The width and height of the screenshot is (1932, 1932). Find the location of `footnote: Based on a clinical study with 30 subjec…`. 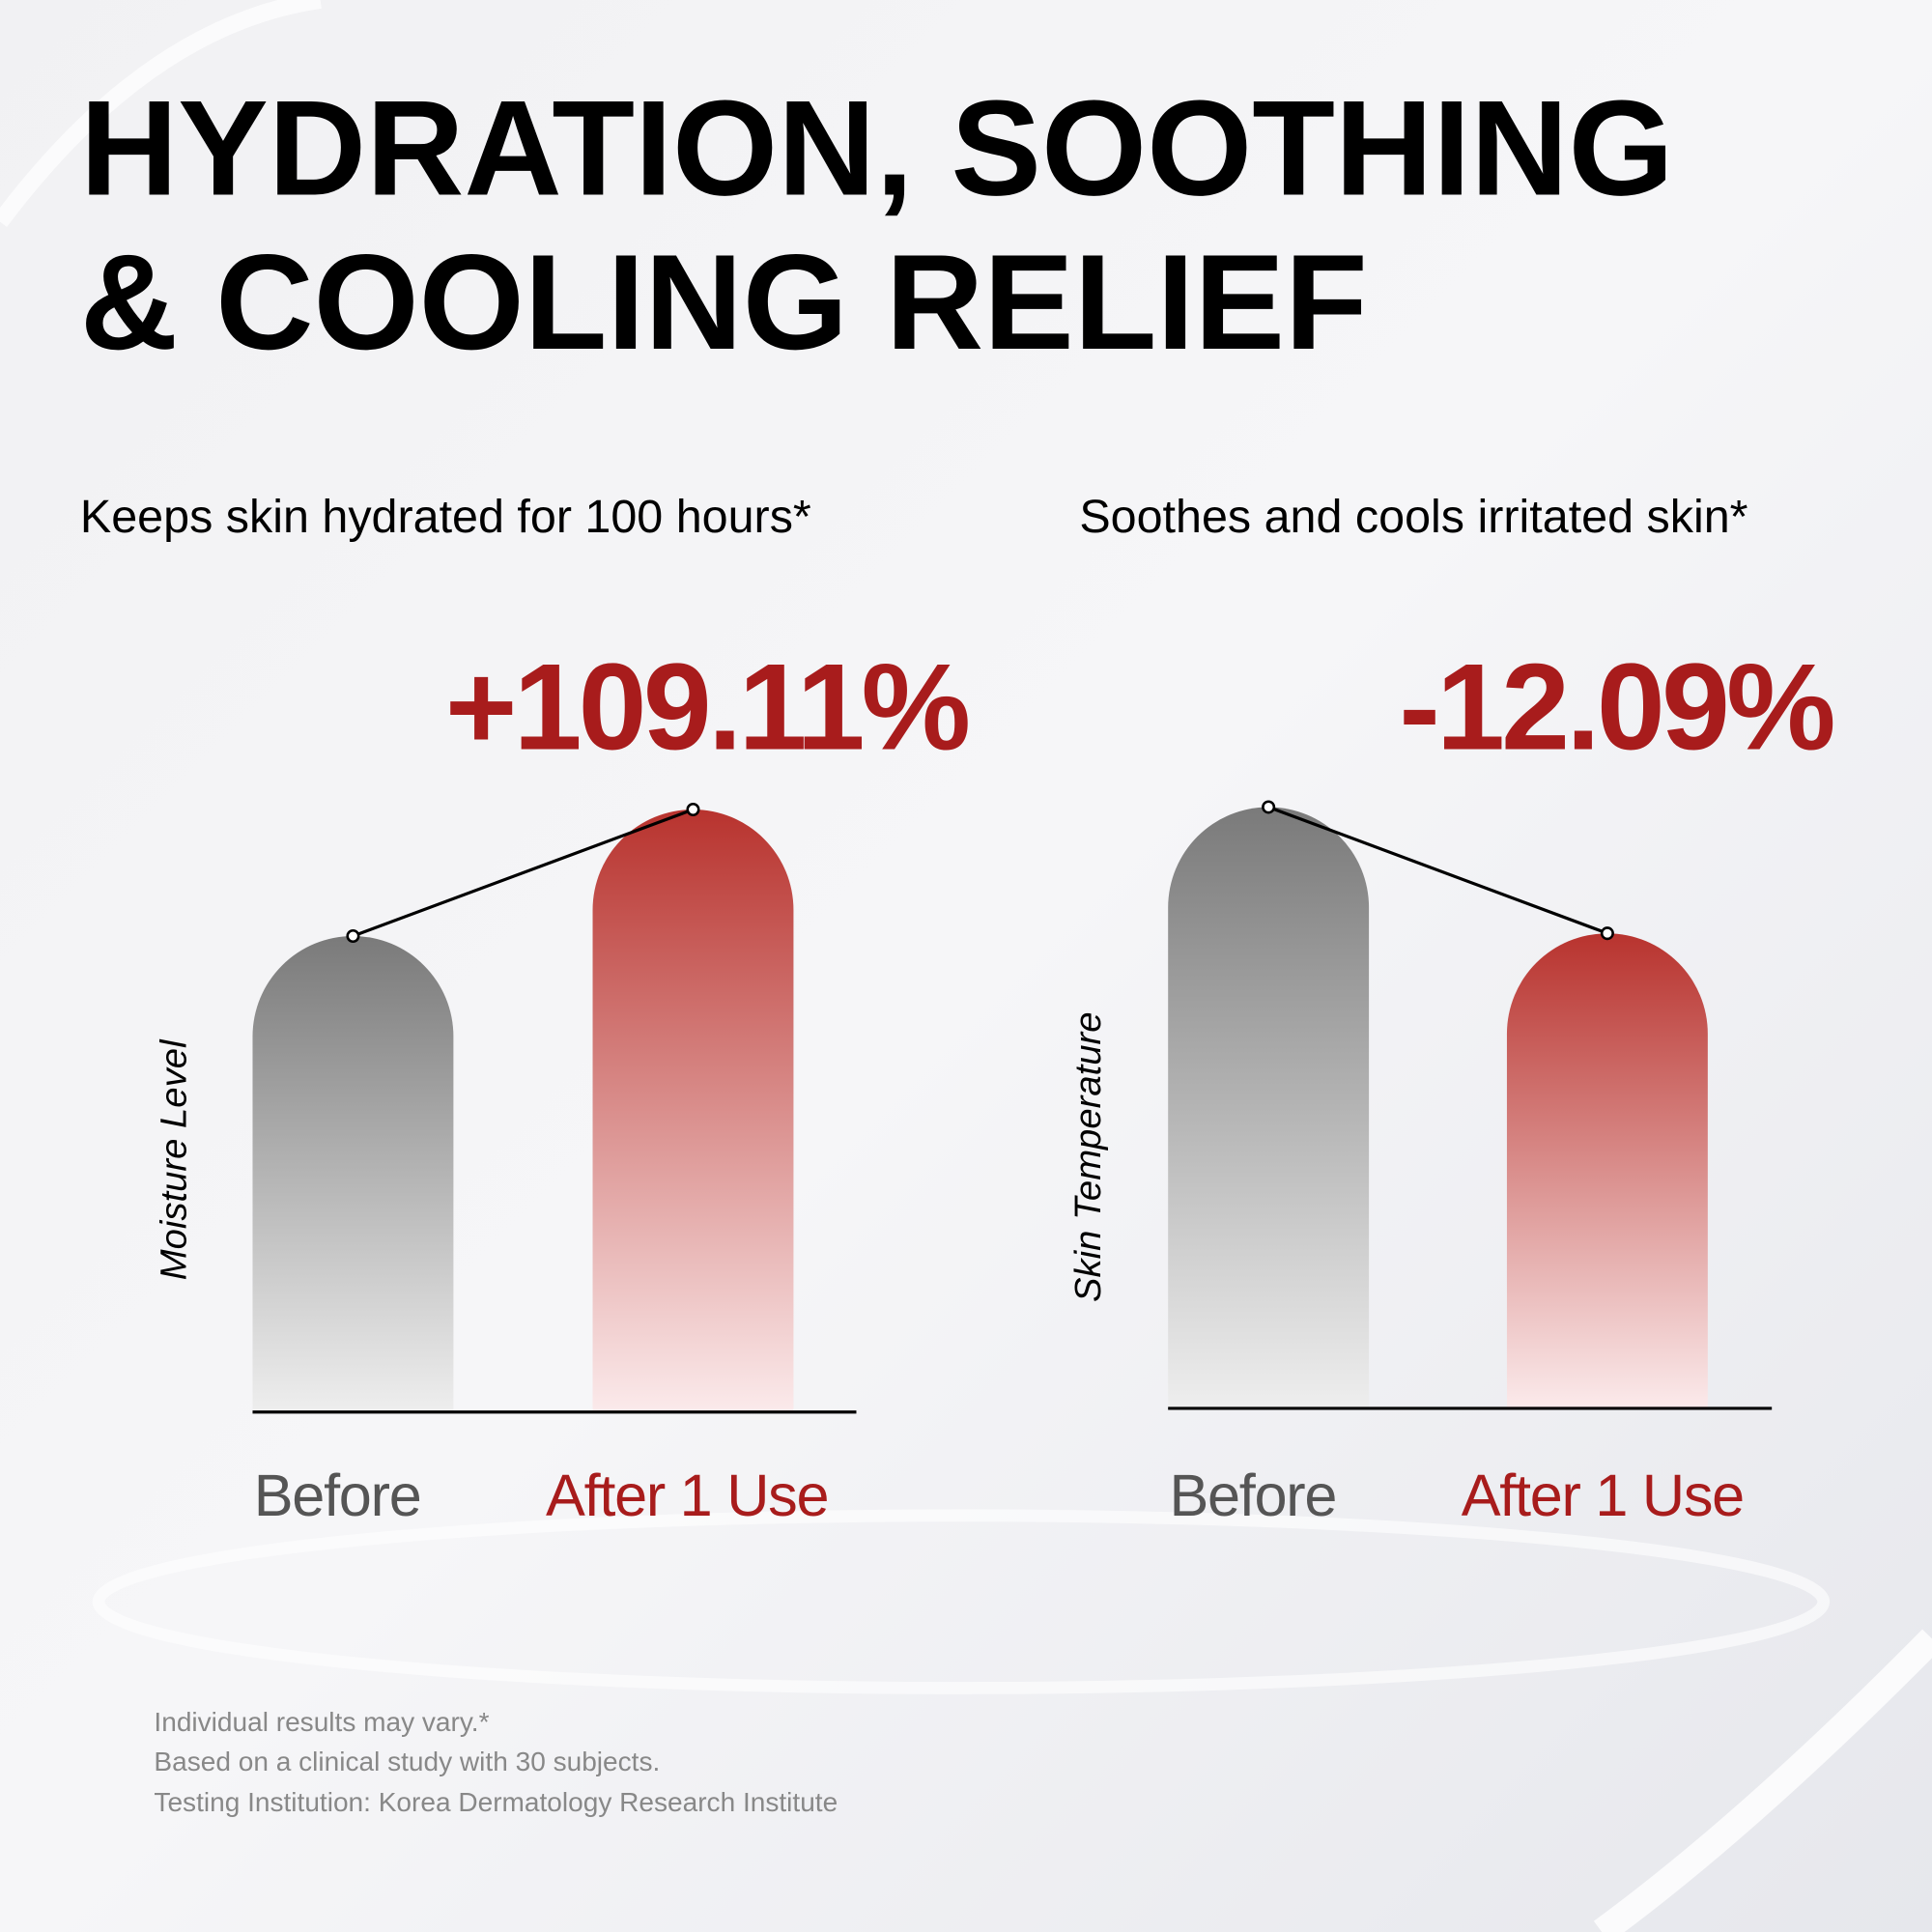

footnote: Based on a clinical study with 30 subjec… is located at coordinates (407, 1761).